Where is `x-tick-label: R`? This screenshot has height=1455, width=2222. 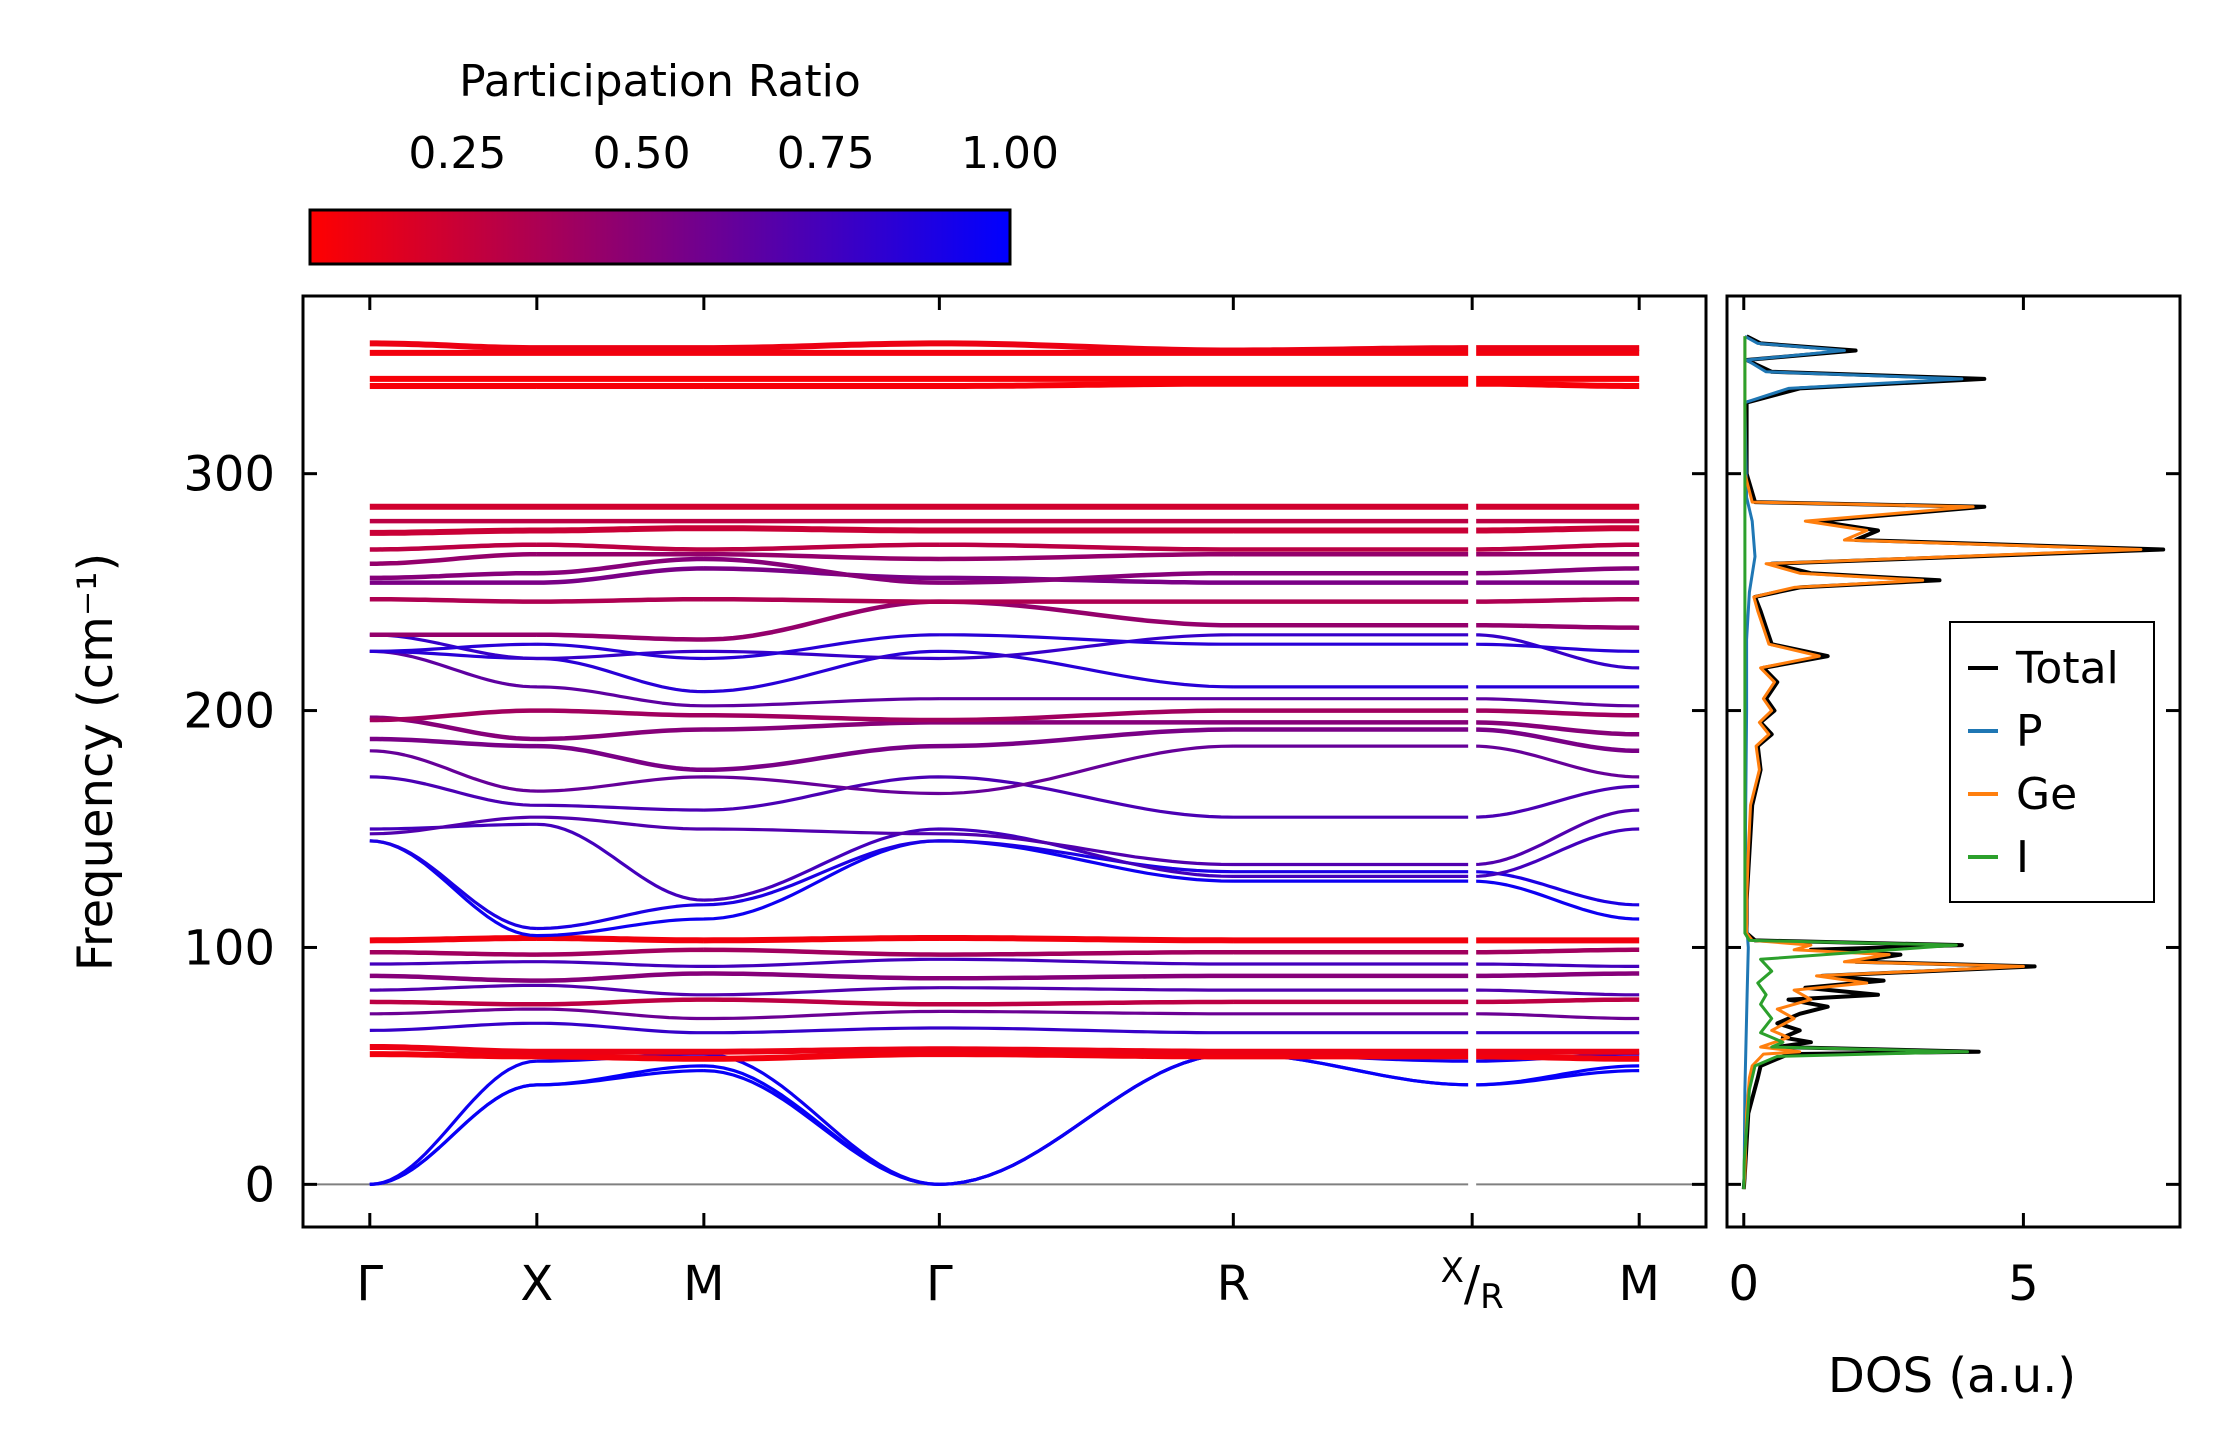 x-tick-label: R is located at coordinates (1233, 1284).